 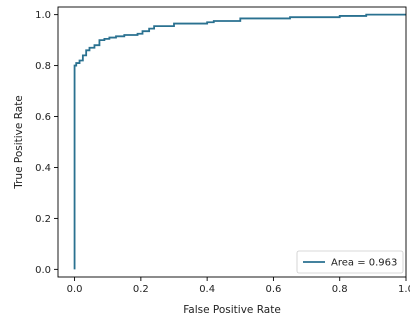 What do you see at coordinates (404, 289) in the screenshot?
I see `x-tick-label: 1.0` at bounding box center [404, 289].